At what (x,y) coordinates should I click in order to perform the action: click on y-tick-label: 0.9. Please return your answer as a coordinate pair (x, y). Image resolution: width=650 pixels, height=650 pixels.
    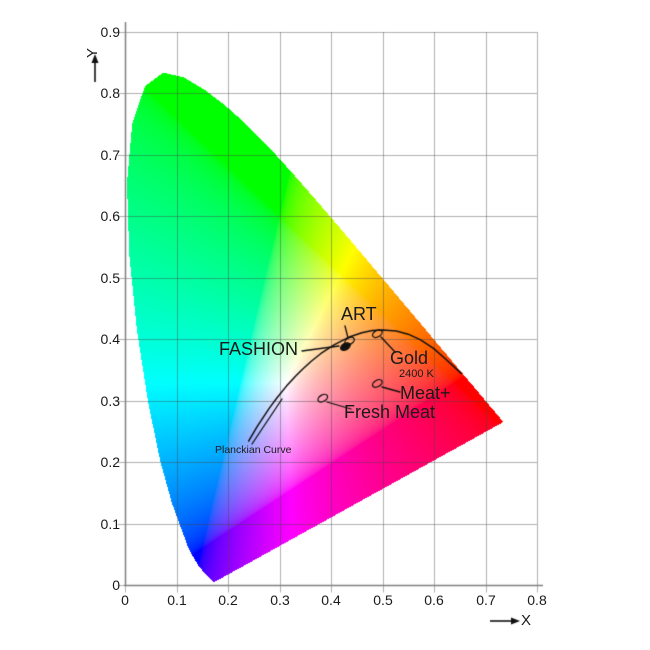
    Looking at the image, I should click on (110, 32).